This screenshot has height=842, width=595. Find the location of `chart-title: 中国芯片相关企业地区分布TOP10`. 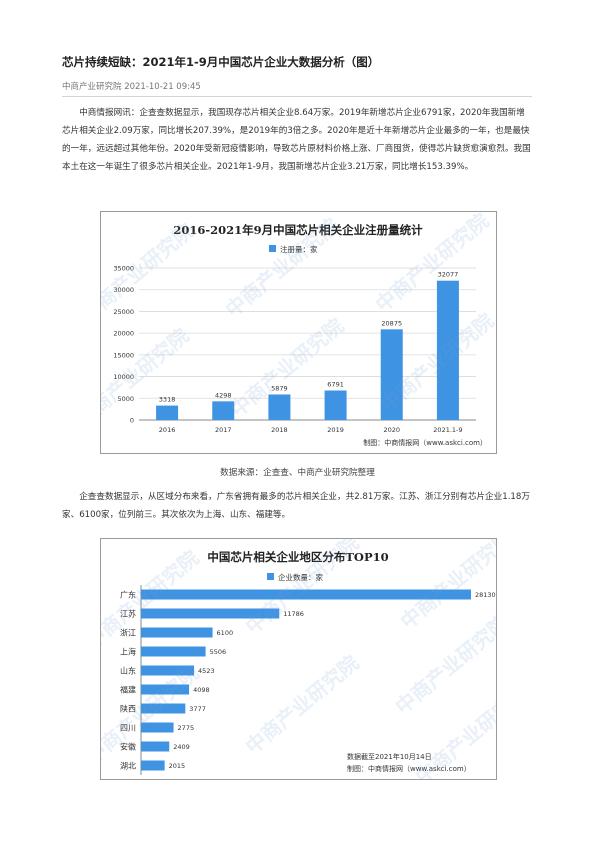

chart-title: 中国芯片相关企业地区分布TOP10 is located at coordinates (297, 557).